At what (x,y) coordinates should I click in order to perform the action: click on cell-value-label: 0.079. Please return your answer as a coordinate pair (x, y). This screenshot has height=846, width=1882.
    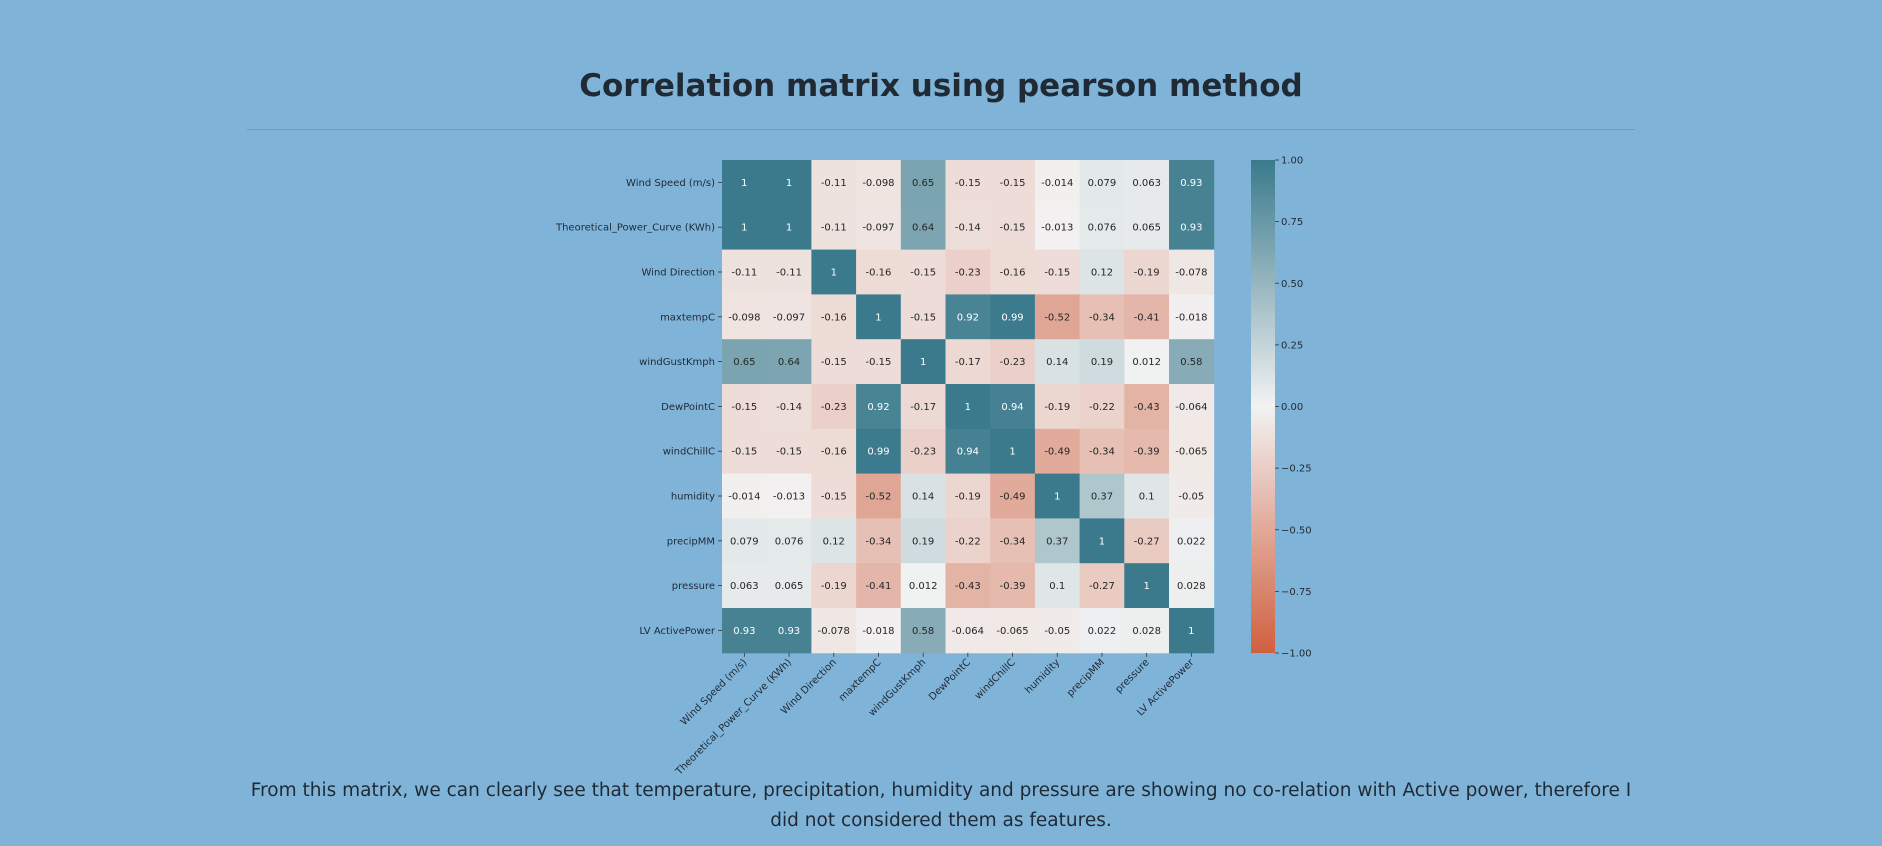
    Looking at the image, I should click on (1102, 183).